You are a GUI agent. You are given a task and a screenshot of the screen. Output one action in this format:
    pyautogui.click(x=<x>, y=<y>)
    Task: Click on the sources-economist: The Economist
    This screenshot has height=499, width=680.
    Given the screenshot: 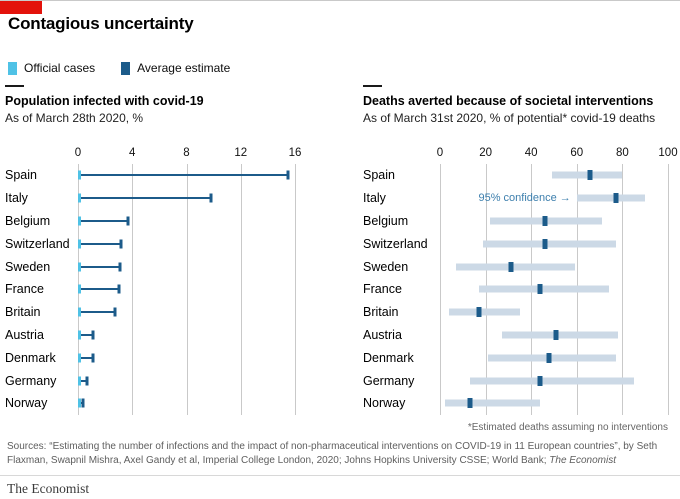 What is the action you would take?
    pyautogui.click(x=582, y=460)
    